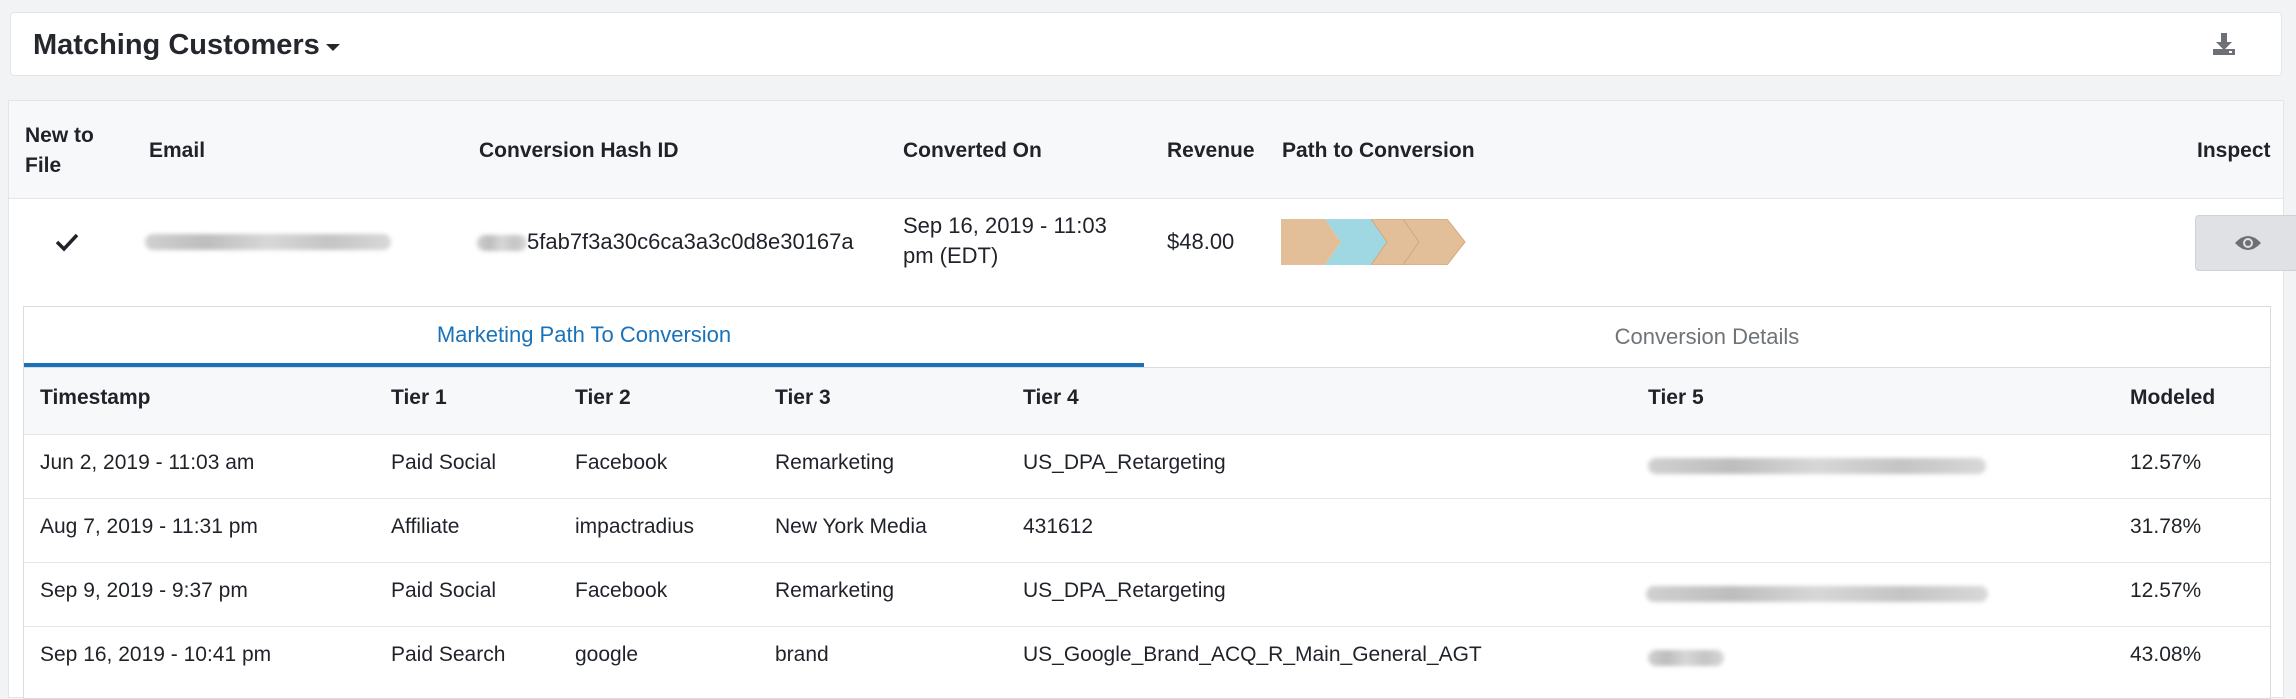 This screenshot has width=2296, height=699. I want to click on row-tier2: google, so click(607, 654).